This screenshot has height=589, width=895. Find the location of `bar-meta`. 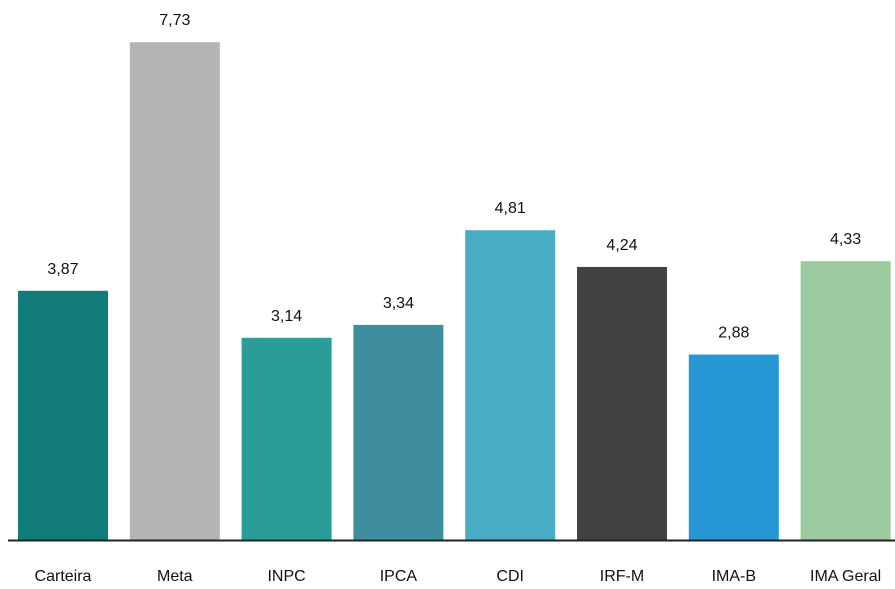

bar-meta is located at coordinates (174, 291).